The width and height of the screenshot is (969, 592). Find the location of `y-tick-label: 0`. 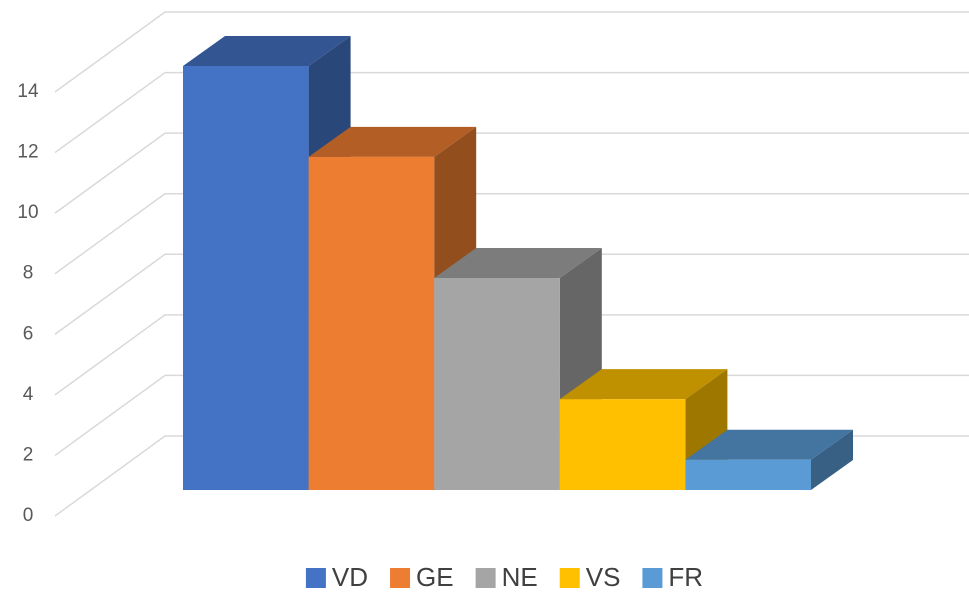

y-tick-label: 0 is located at coordinates (28, 515).